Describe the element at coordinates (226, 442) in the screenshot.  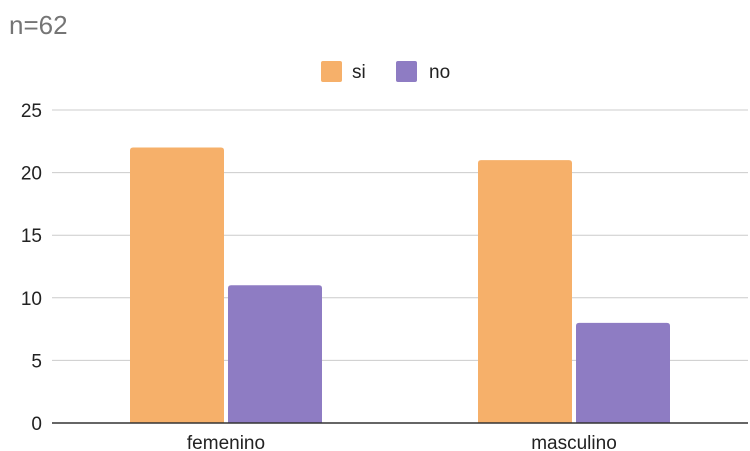
I see `x-tick-label: femenino` at that location.